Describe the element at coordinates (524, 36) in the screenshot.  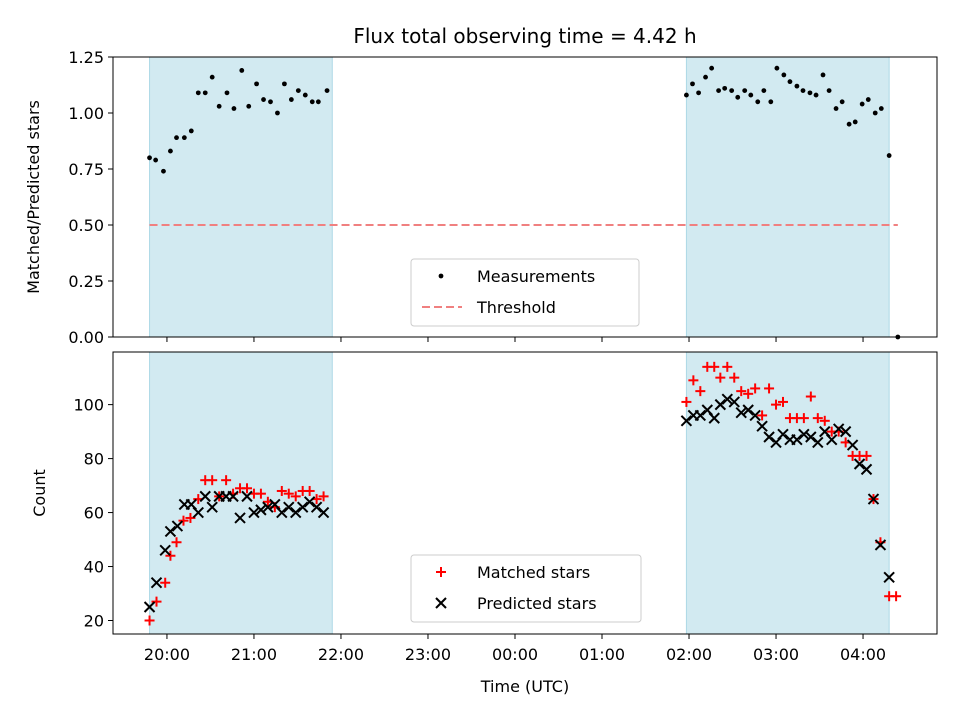
I see `chart-title: Flux total observing time = 4.42 h` at that location.